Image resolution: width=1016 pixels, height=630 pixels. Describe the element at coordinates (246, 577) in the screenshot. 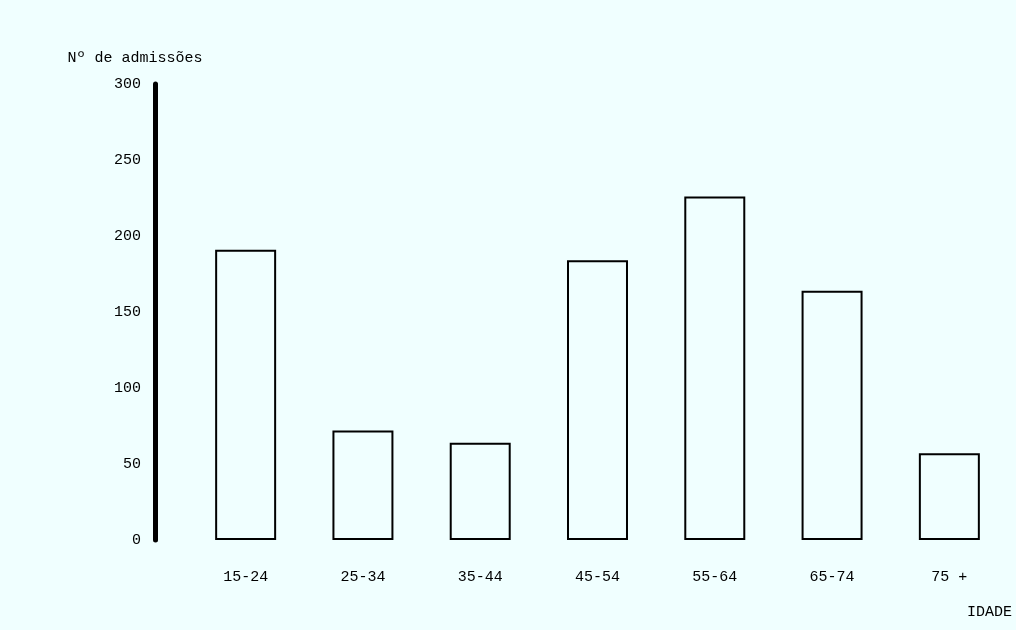

I see `x-tick-label: 15-24` at that location.